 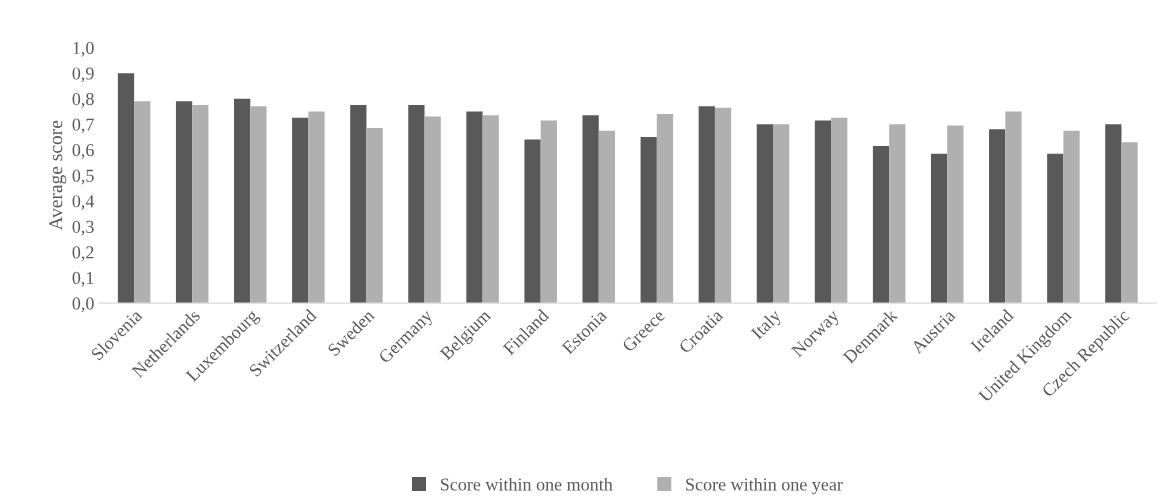 I want to click on y-axis-title: Average score, so click(x=58, y=175).